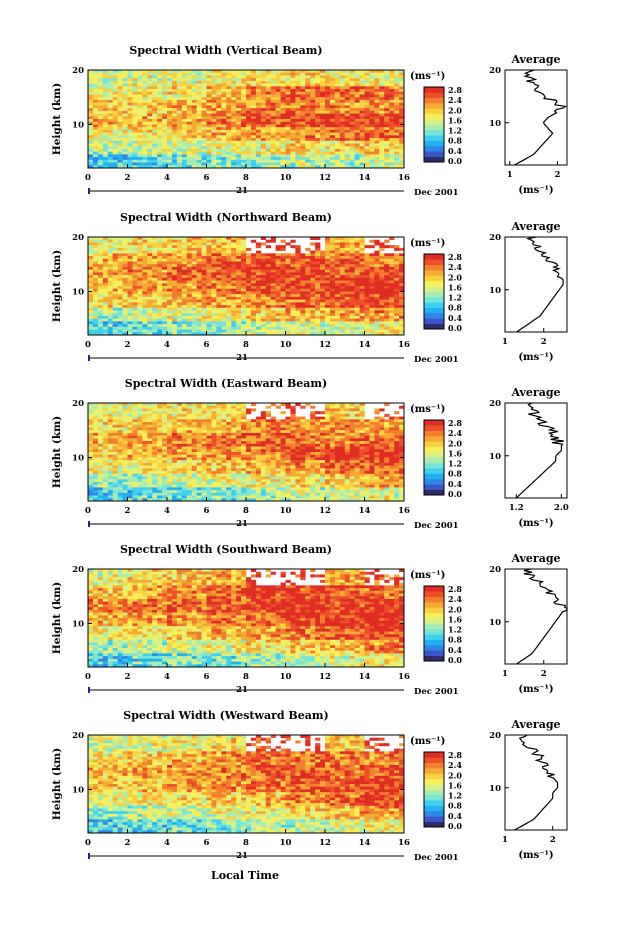 This screenshot has height=929, width=617. Describe the element at coordinates (57, 119) in the screenshot. I see `y-axis-label: Height (km)` at that location.